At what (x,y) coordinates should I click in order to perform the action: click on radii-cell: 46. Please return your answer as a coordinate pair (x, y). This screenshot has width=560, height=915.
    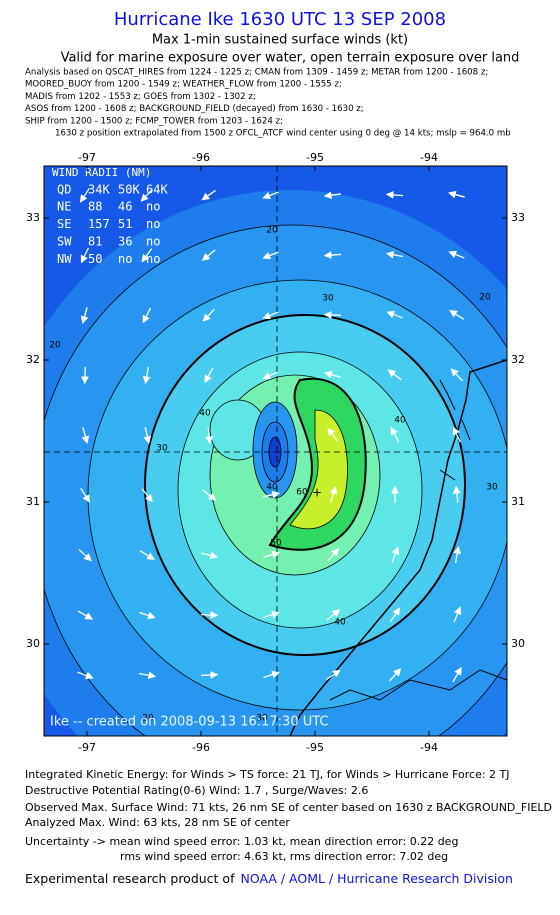
    Looking at the image, I should click on (125, 207).